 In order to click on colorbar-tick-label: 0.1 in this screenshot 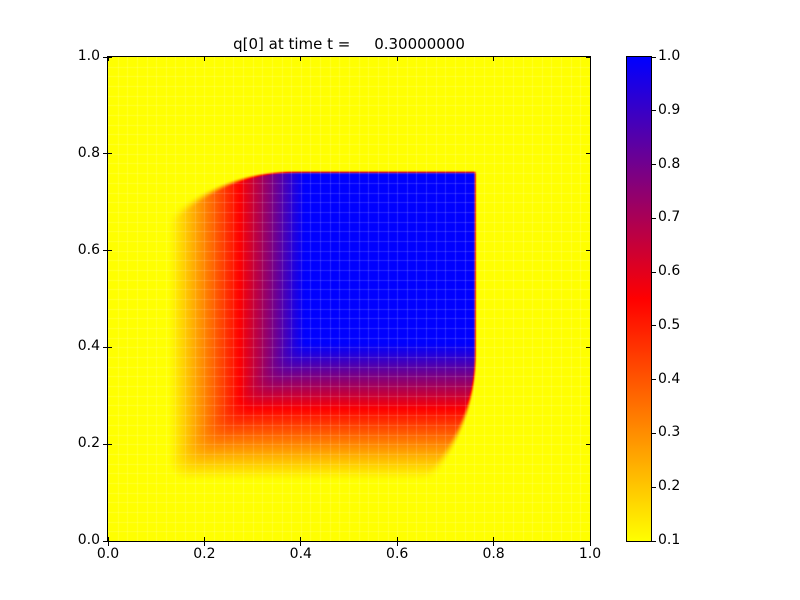, I will do `click(669, 540)`.